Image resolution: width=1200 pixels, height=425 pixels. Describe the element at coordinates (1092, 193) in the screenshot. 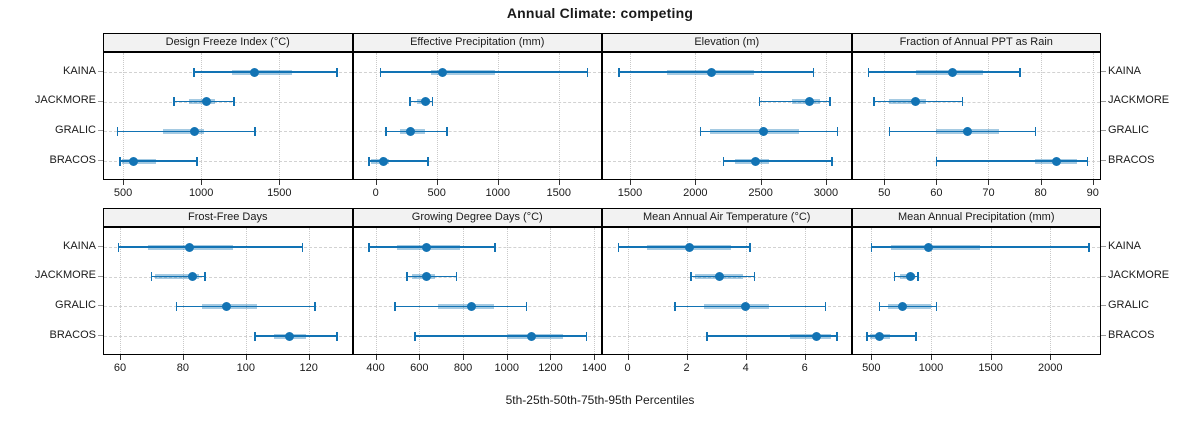

I see `axis-tick-label: 90` at that location.